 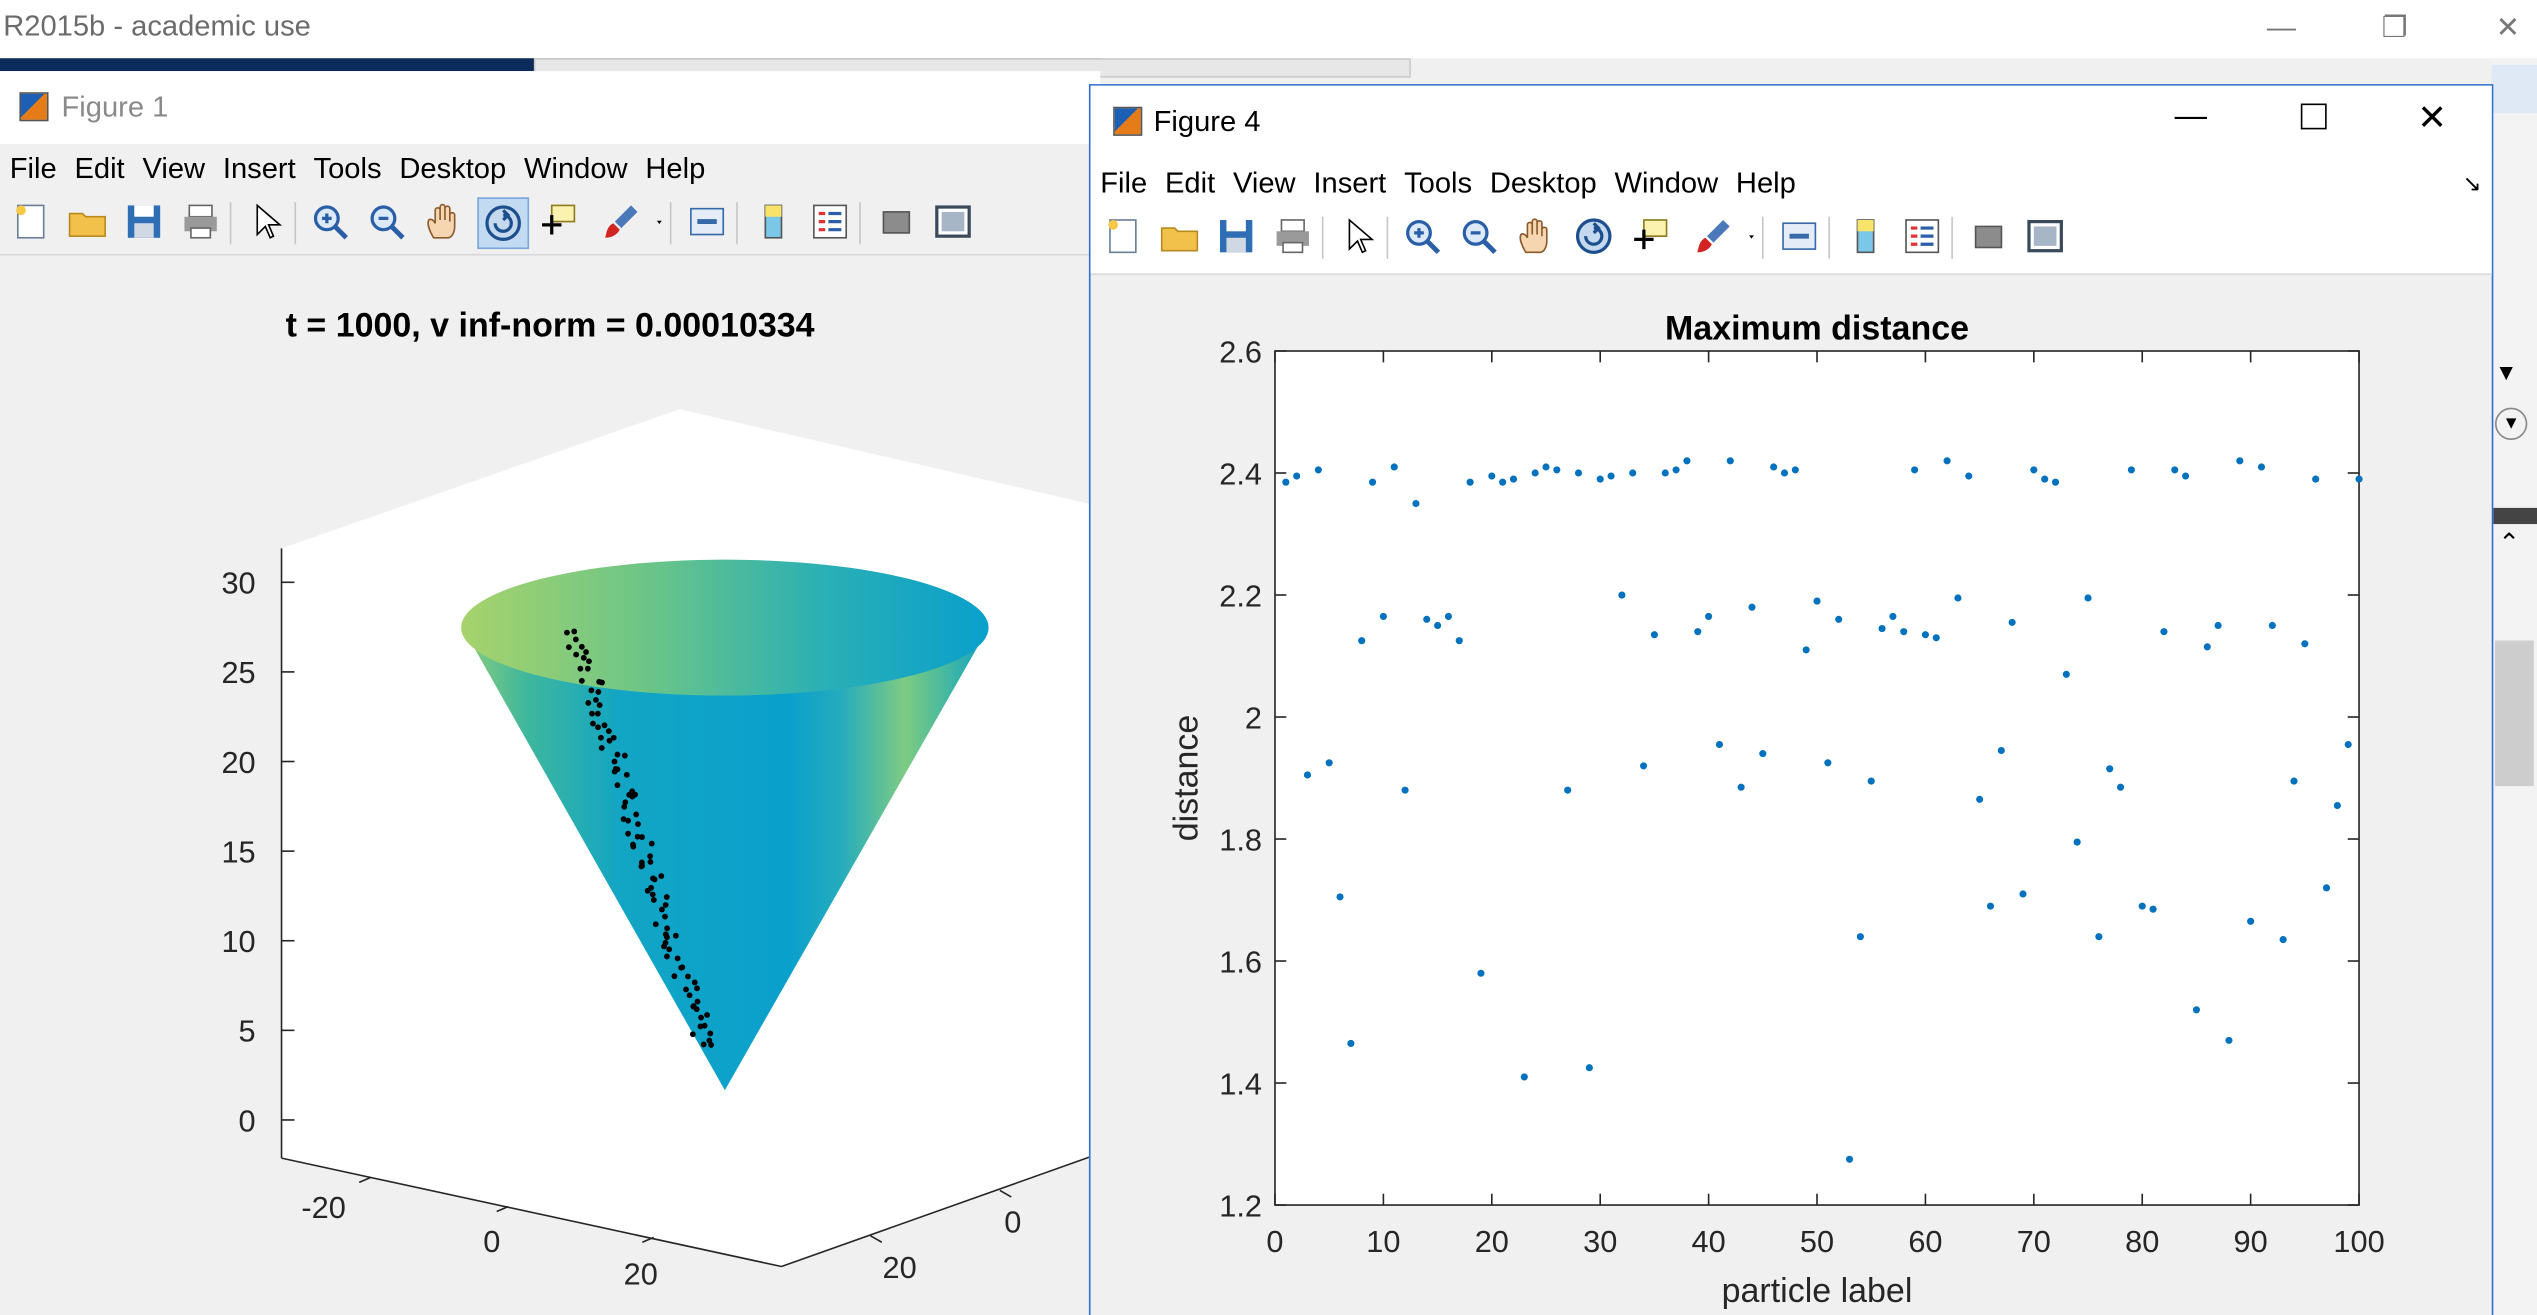 What do you see at coordinates (725, 627) in the screenshot?
I see `cone-rim-surface` at bounding box center [725, 627].